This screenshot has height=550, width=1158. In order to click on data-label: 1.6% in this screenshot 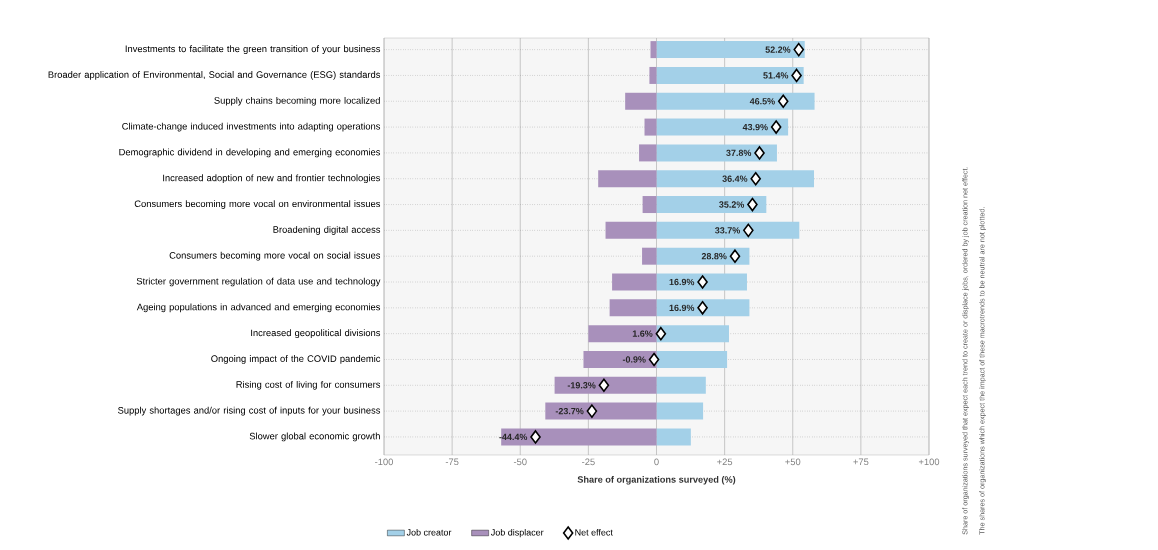, I will do `click(642, 333)`.